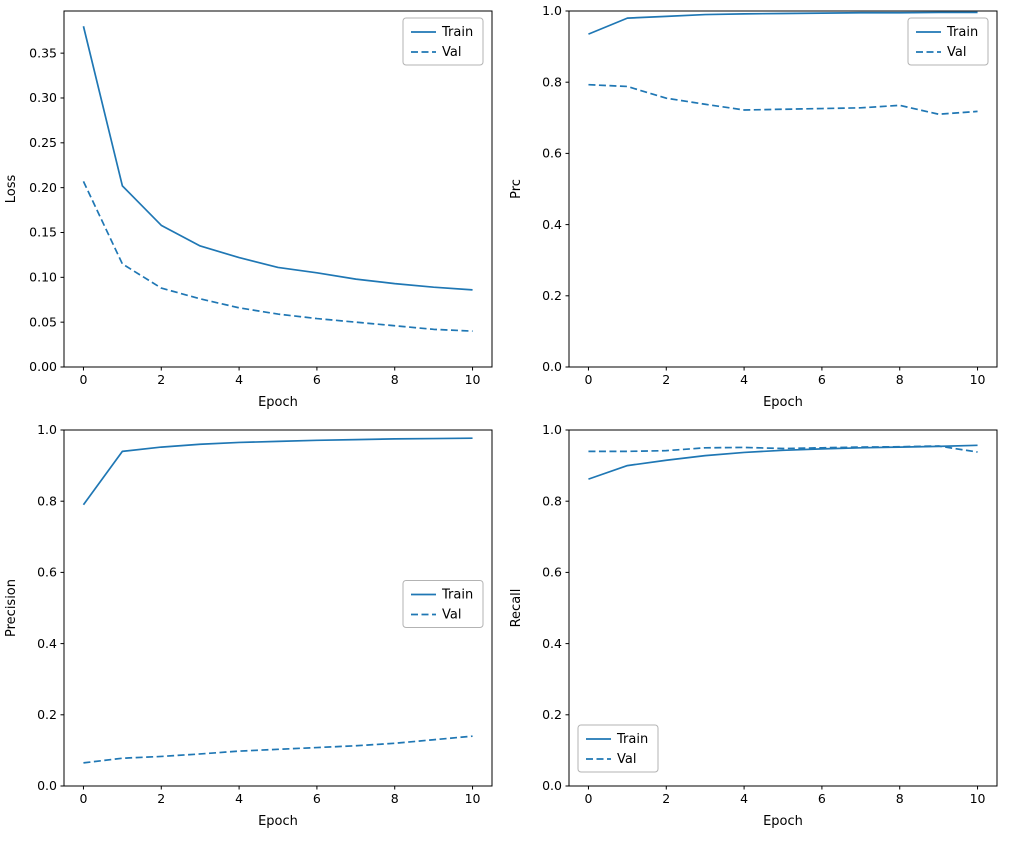 The height and width of the screenshot is (842, 1010). I want to click on y-axis-label: Prc, so click(516, 189).